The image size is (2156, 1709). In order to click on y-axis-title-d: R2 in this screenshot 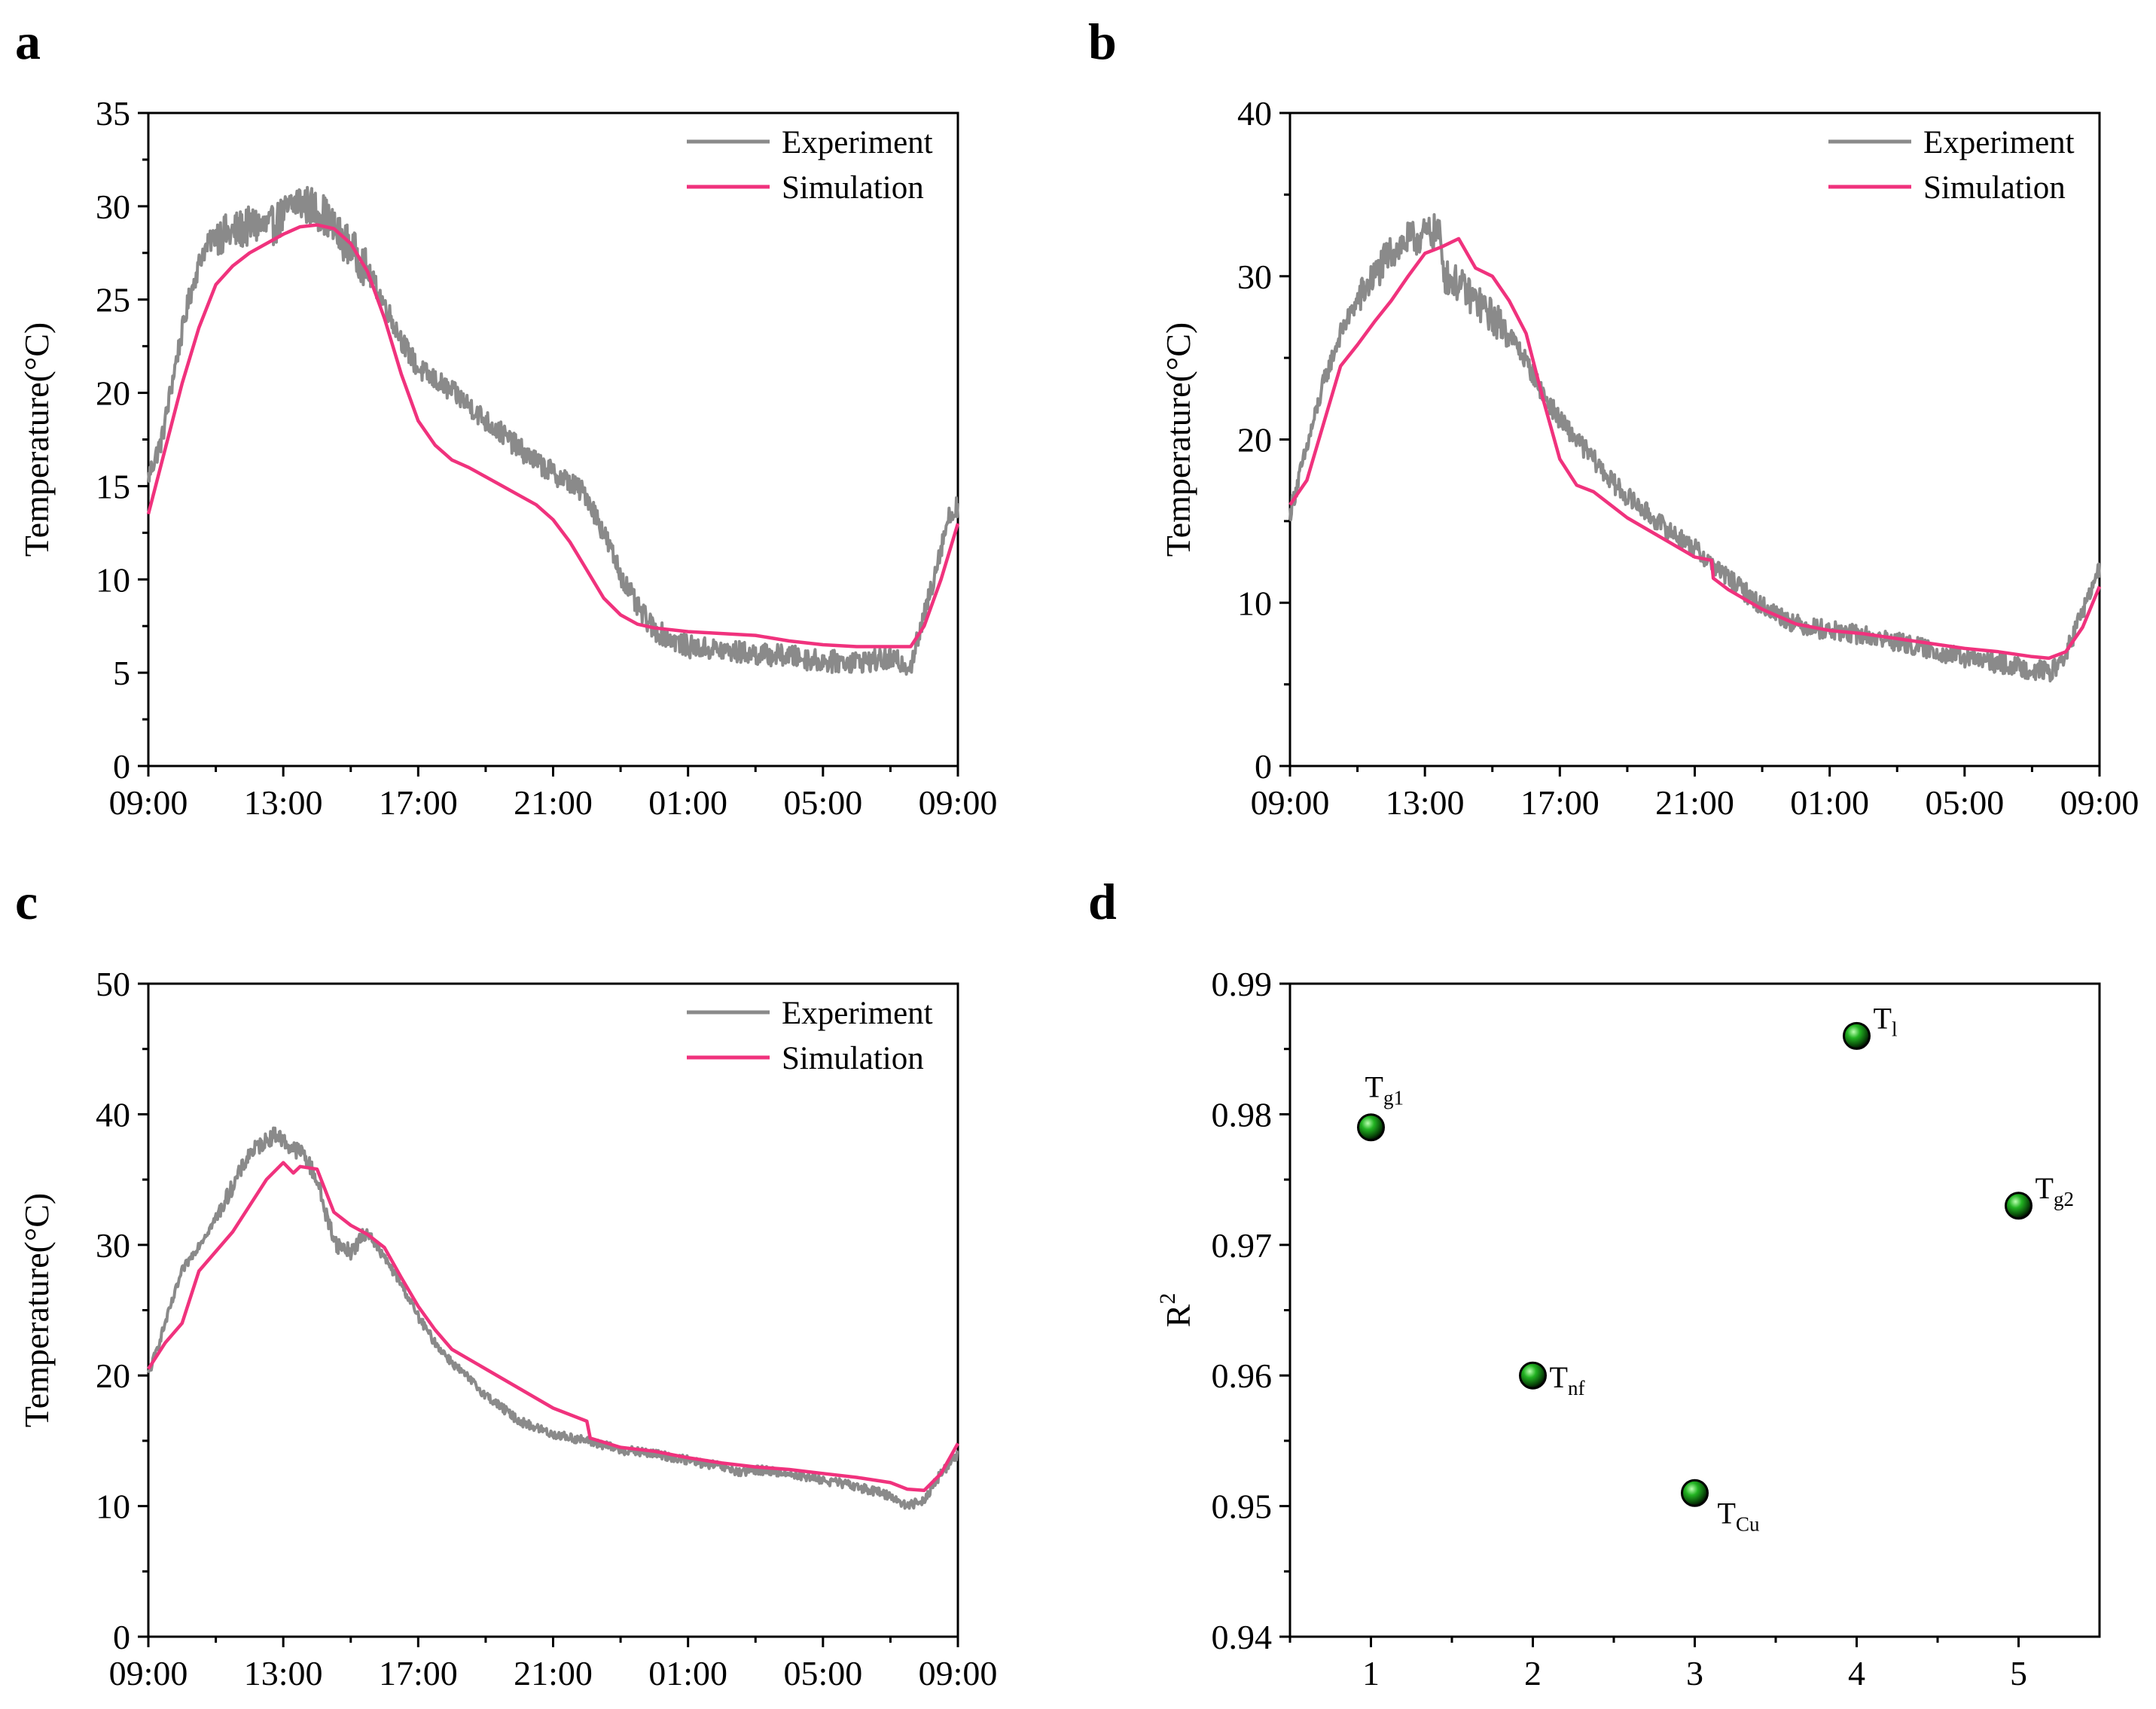, I will do `click(1176, 1310)`.